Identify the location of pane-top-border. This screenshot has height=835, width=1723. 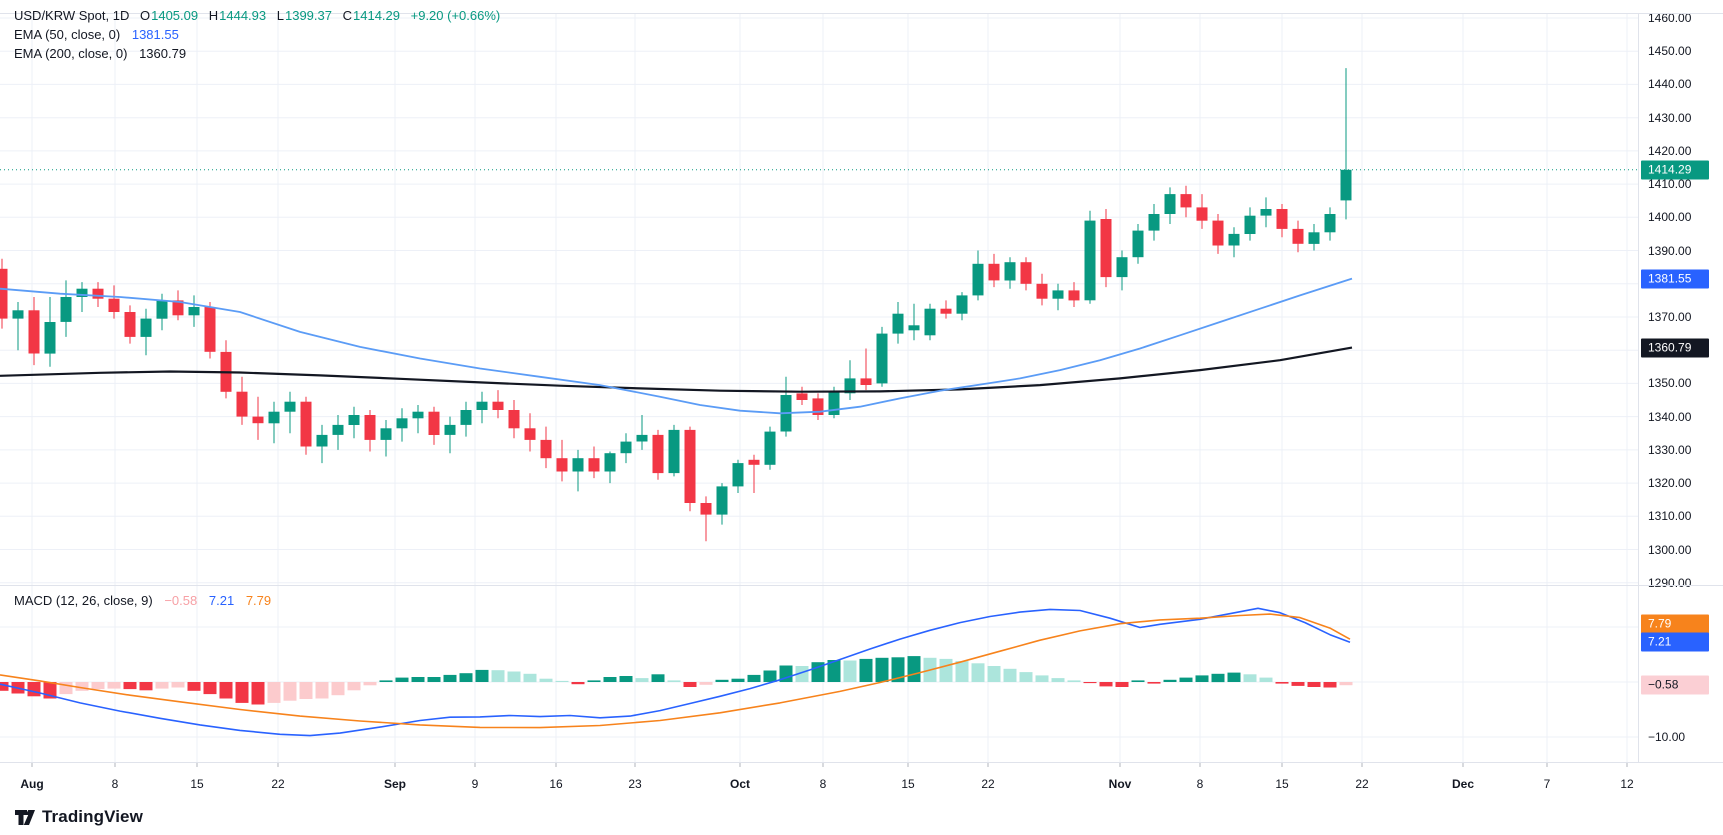
(861, 13).